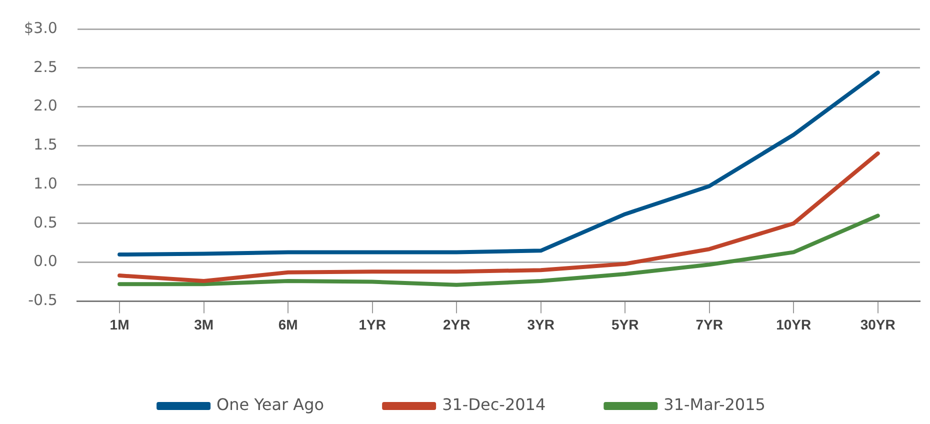 This screenshot has height=424, width=930. I want to click on legend-label: One Year Ago, so click(270, 404).